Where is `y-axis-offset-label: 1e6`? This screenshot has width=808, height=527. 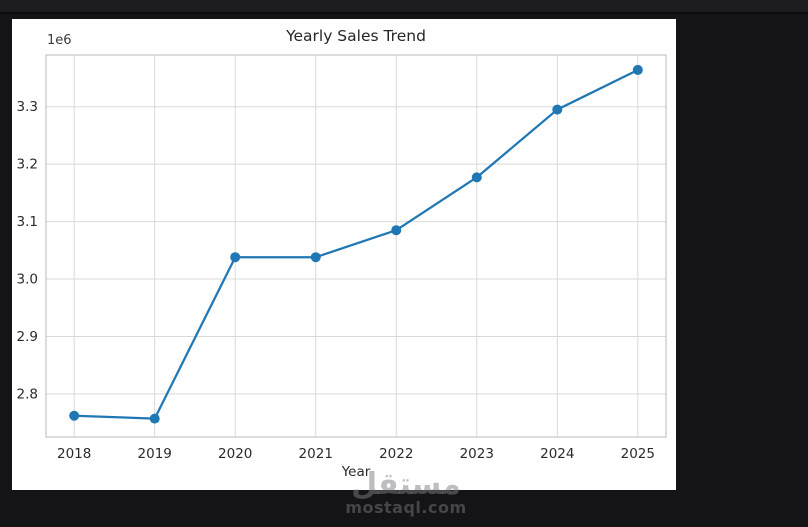 y-axis-offset-label: 1e6 is located at coordinates (59, 40).